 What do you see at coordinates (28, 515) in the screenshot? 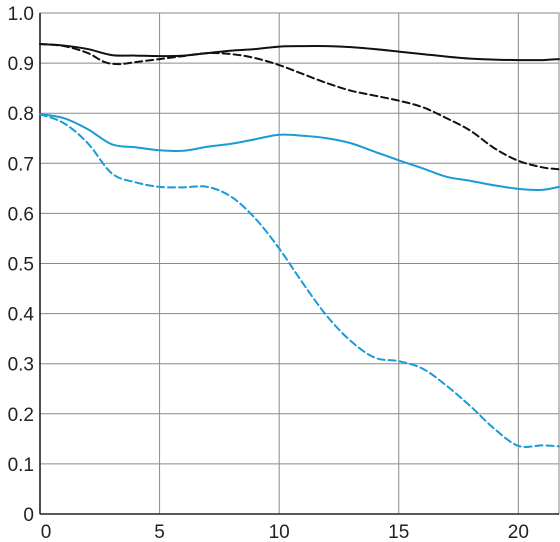
I see `y-tick-label: 0` at bounding box center [28, 515].